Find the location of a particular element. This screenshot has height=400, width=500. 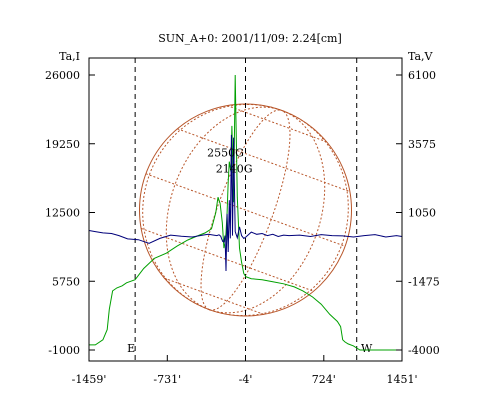

x-tick-label-1: -731' is located at coordinates (167, 379).